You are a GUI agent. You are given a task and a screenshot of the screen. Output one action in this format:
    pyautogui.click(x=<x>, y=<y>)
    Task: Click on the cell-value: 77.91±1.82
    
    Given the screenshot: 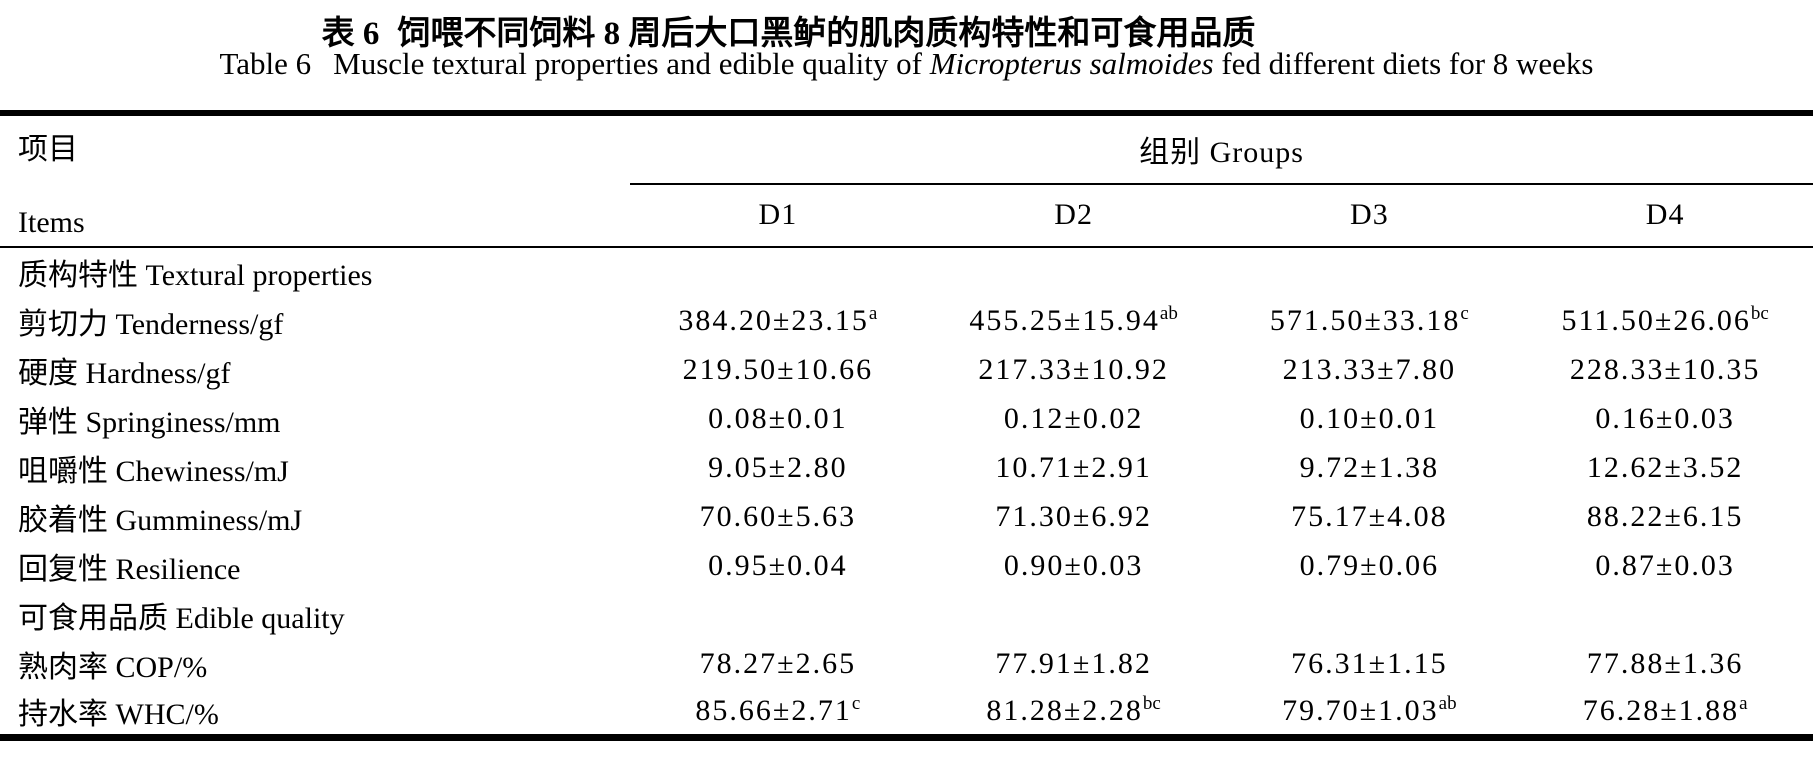 What is the action you would take?
    pyautogui.click(x=1073, y=663)
    